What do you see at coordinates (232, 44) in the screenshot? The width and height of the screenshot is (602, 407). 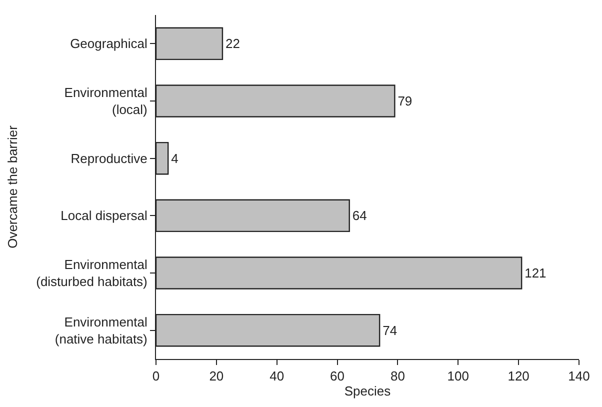 I see `data-label: 22` at bounding box center [232, 44].